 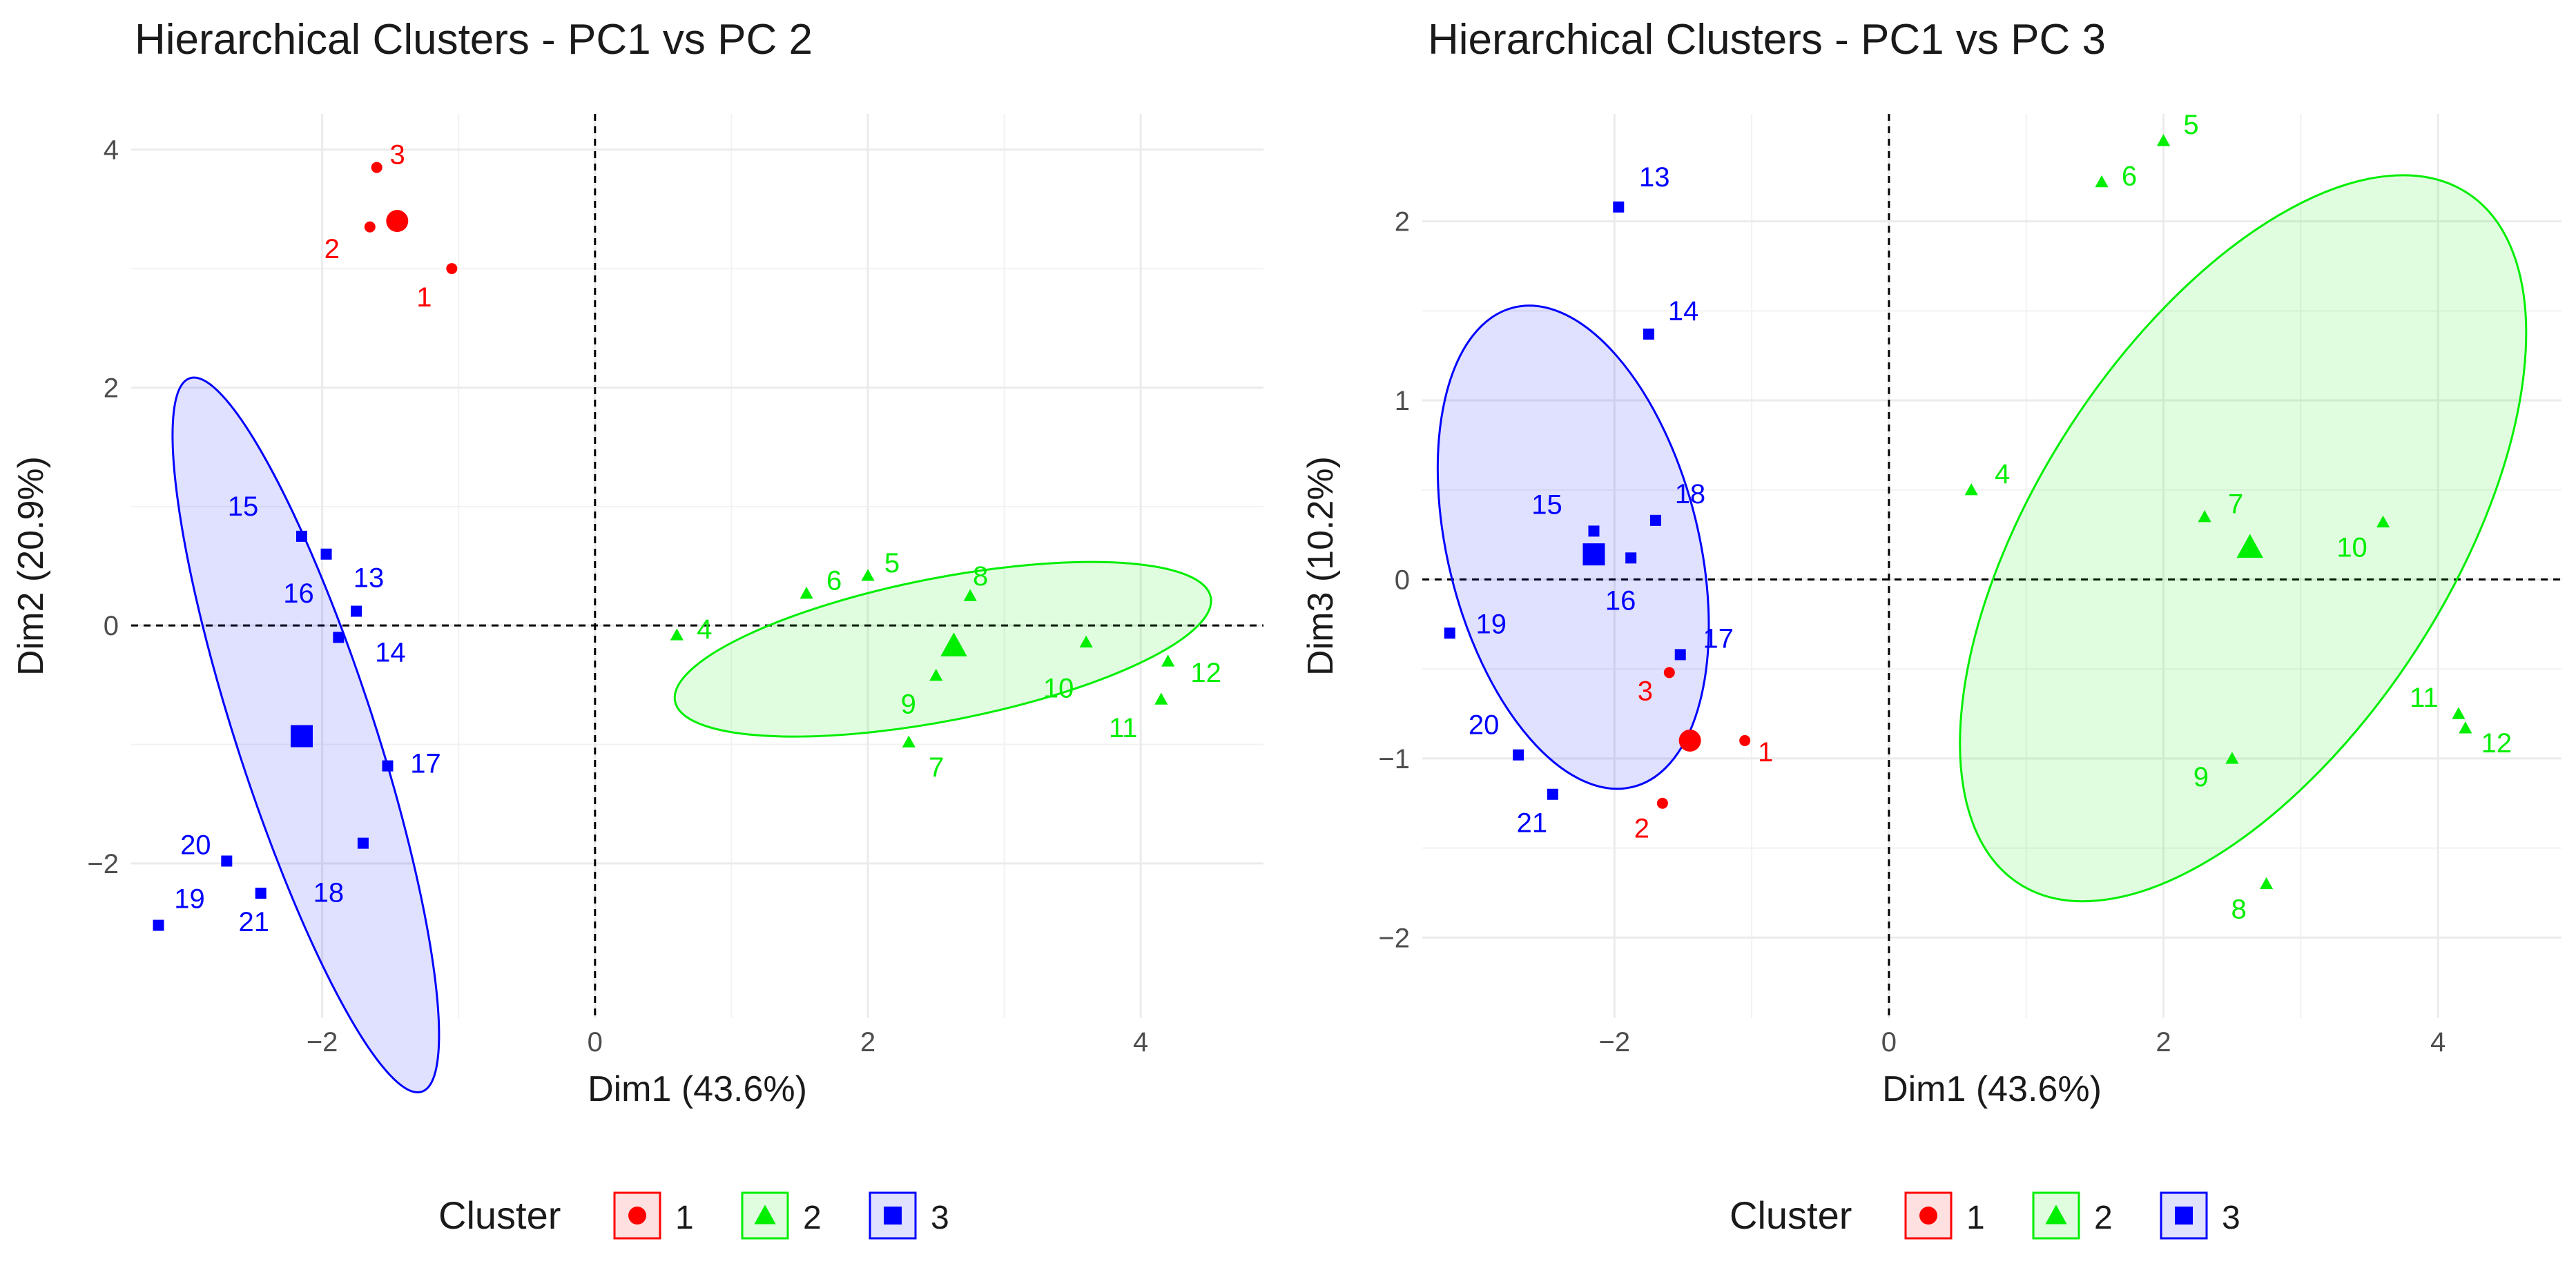 I want to click on chart-title: Hierarchical Clusters - PC1 vs PC 3, so click(x=1767, y=40).